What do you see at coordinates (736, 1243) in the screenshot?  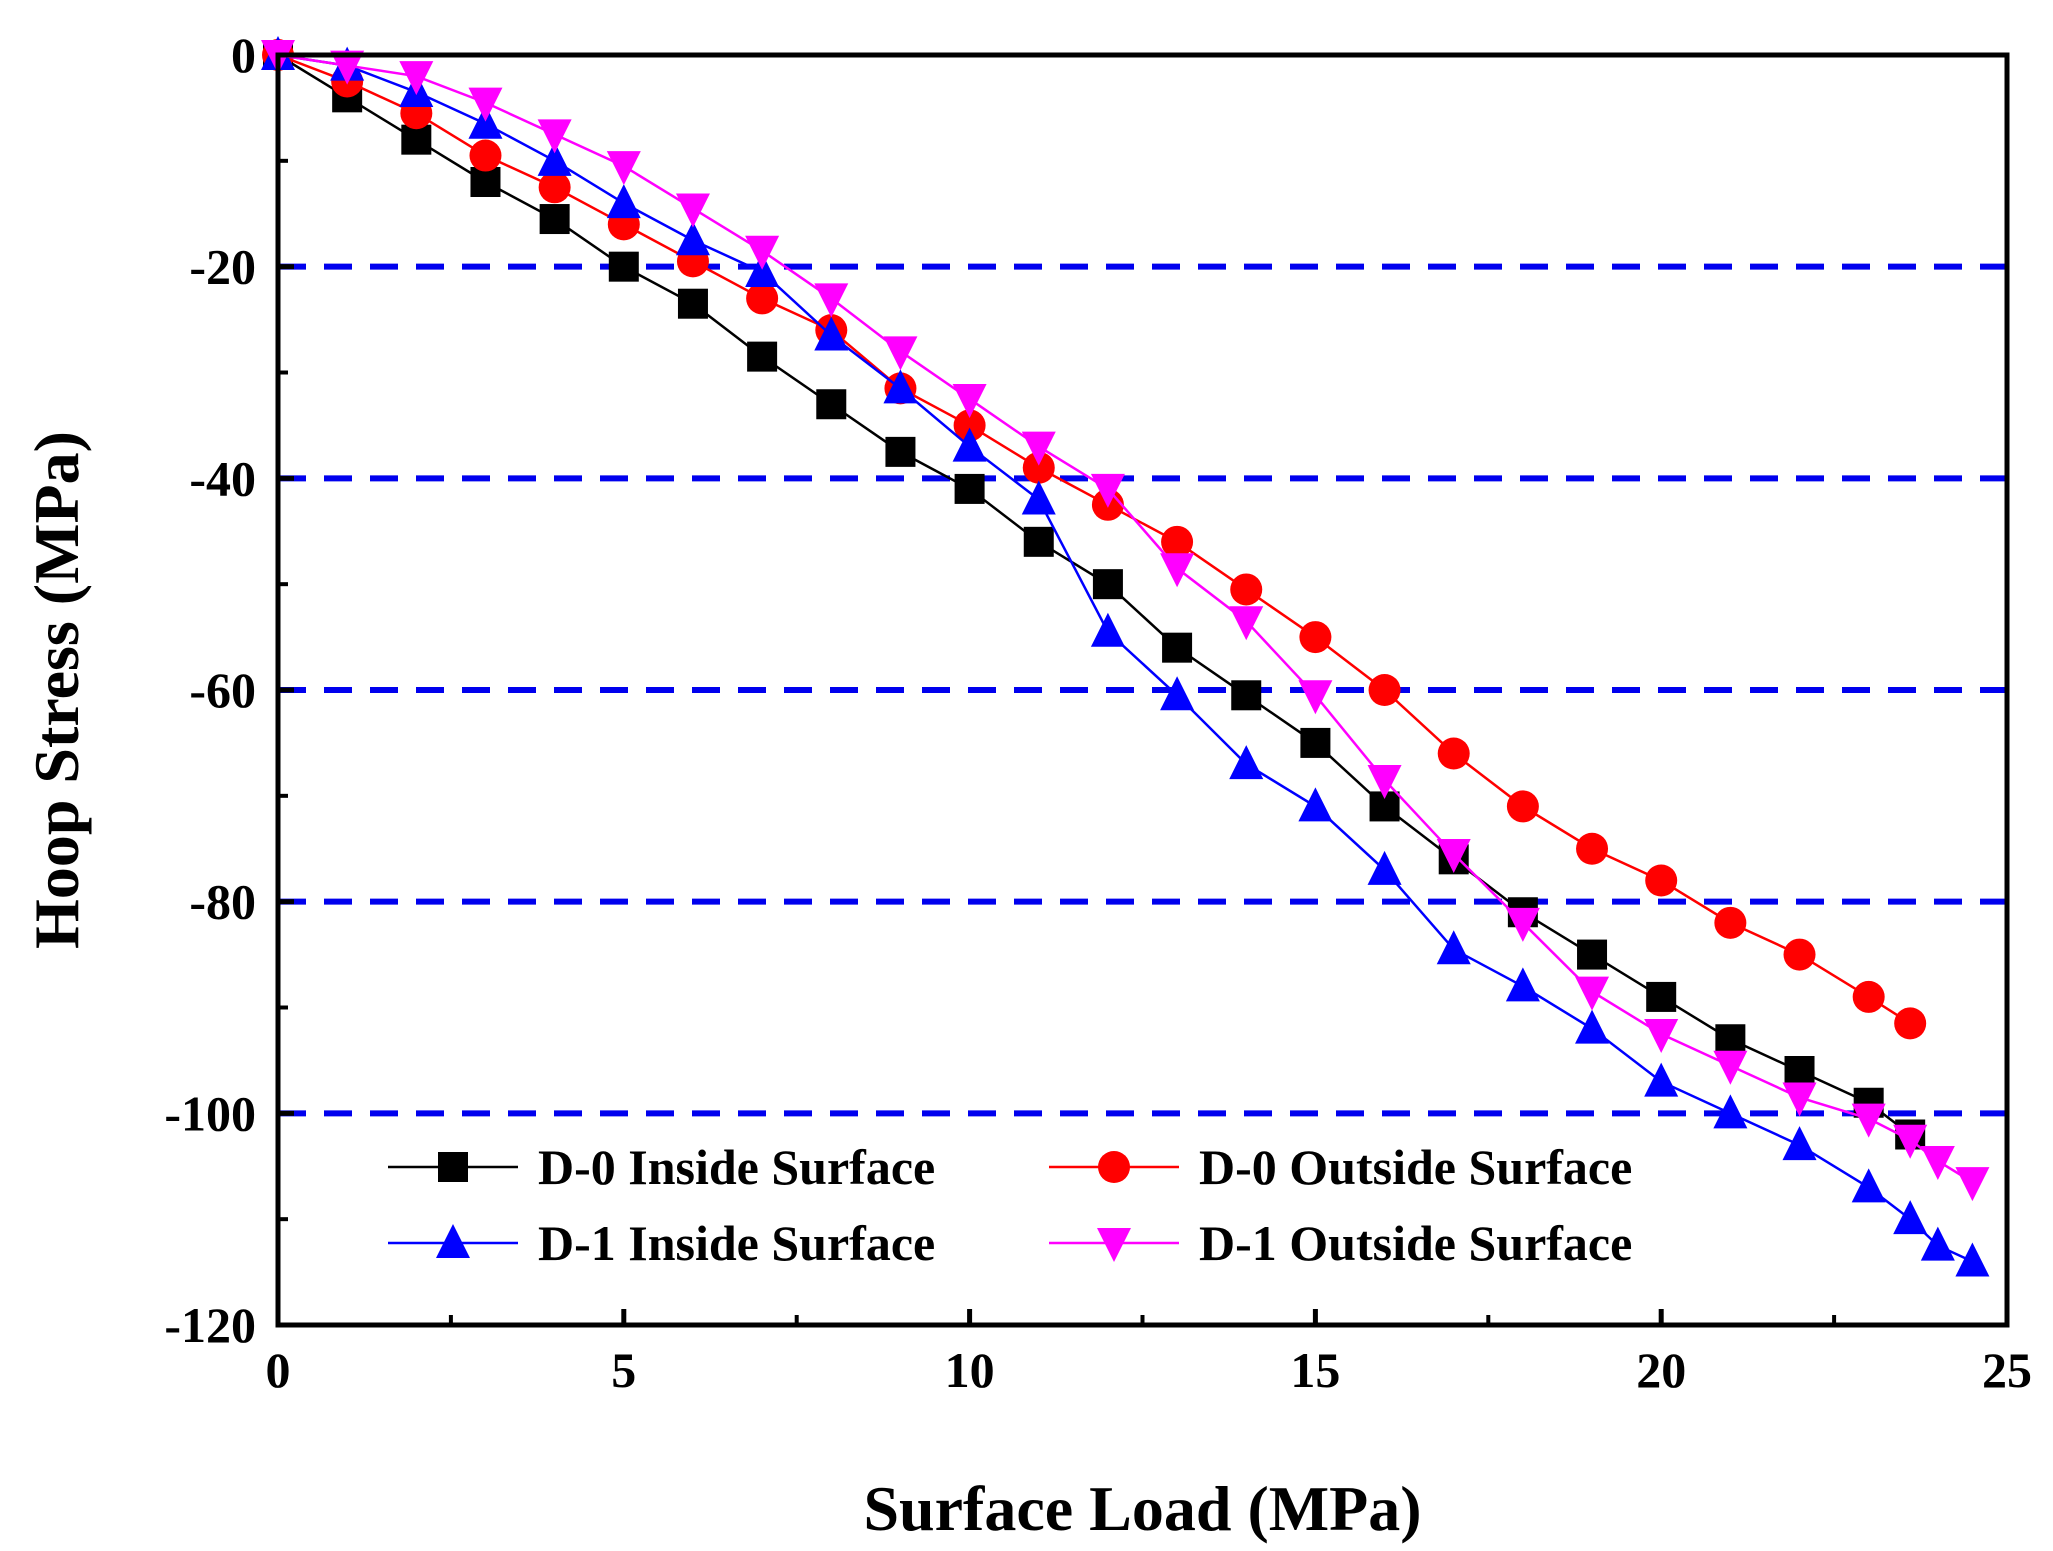 I see `legend-label: D-1 Inside Surface` at bounding box center [736, 1243].